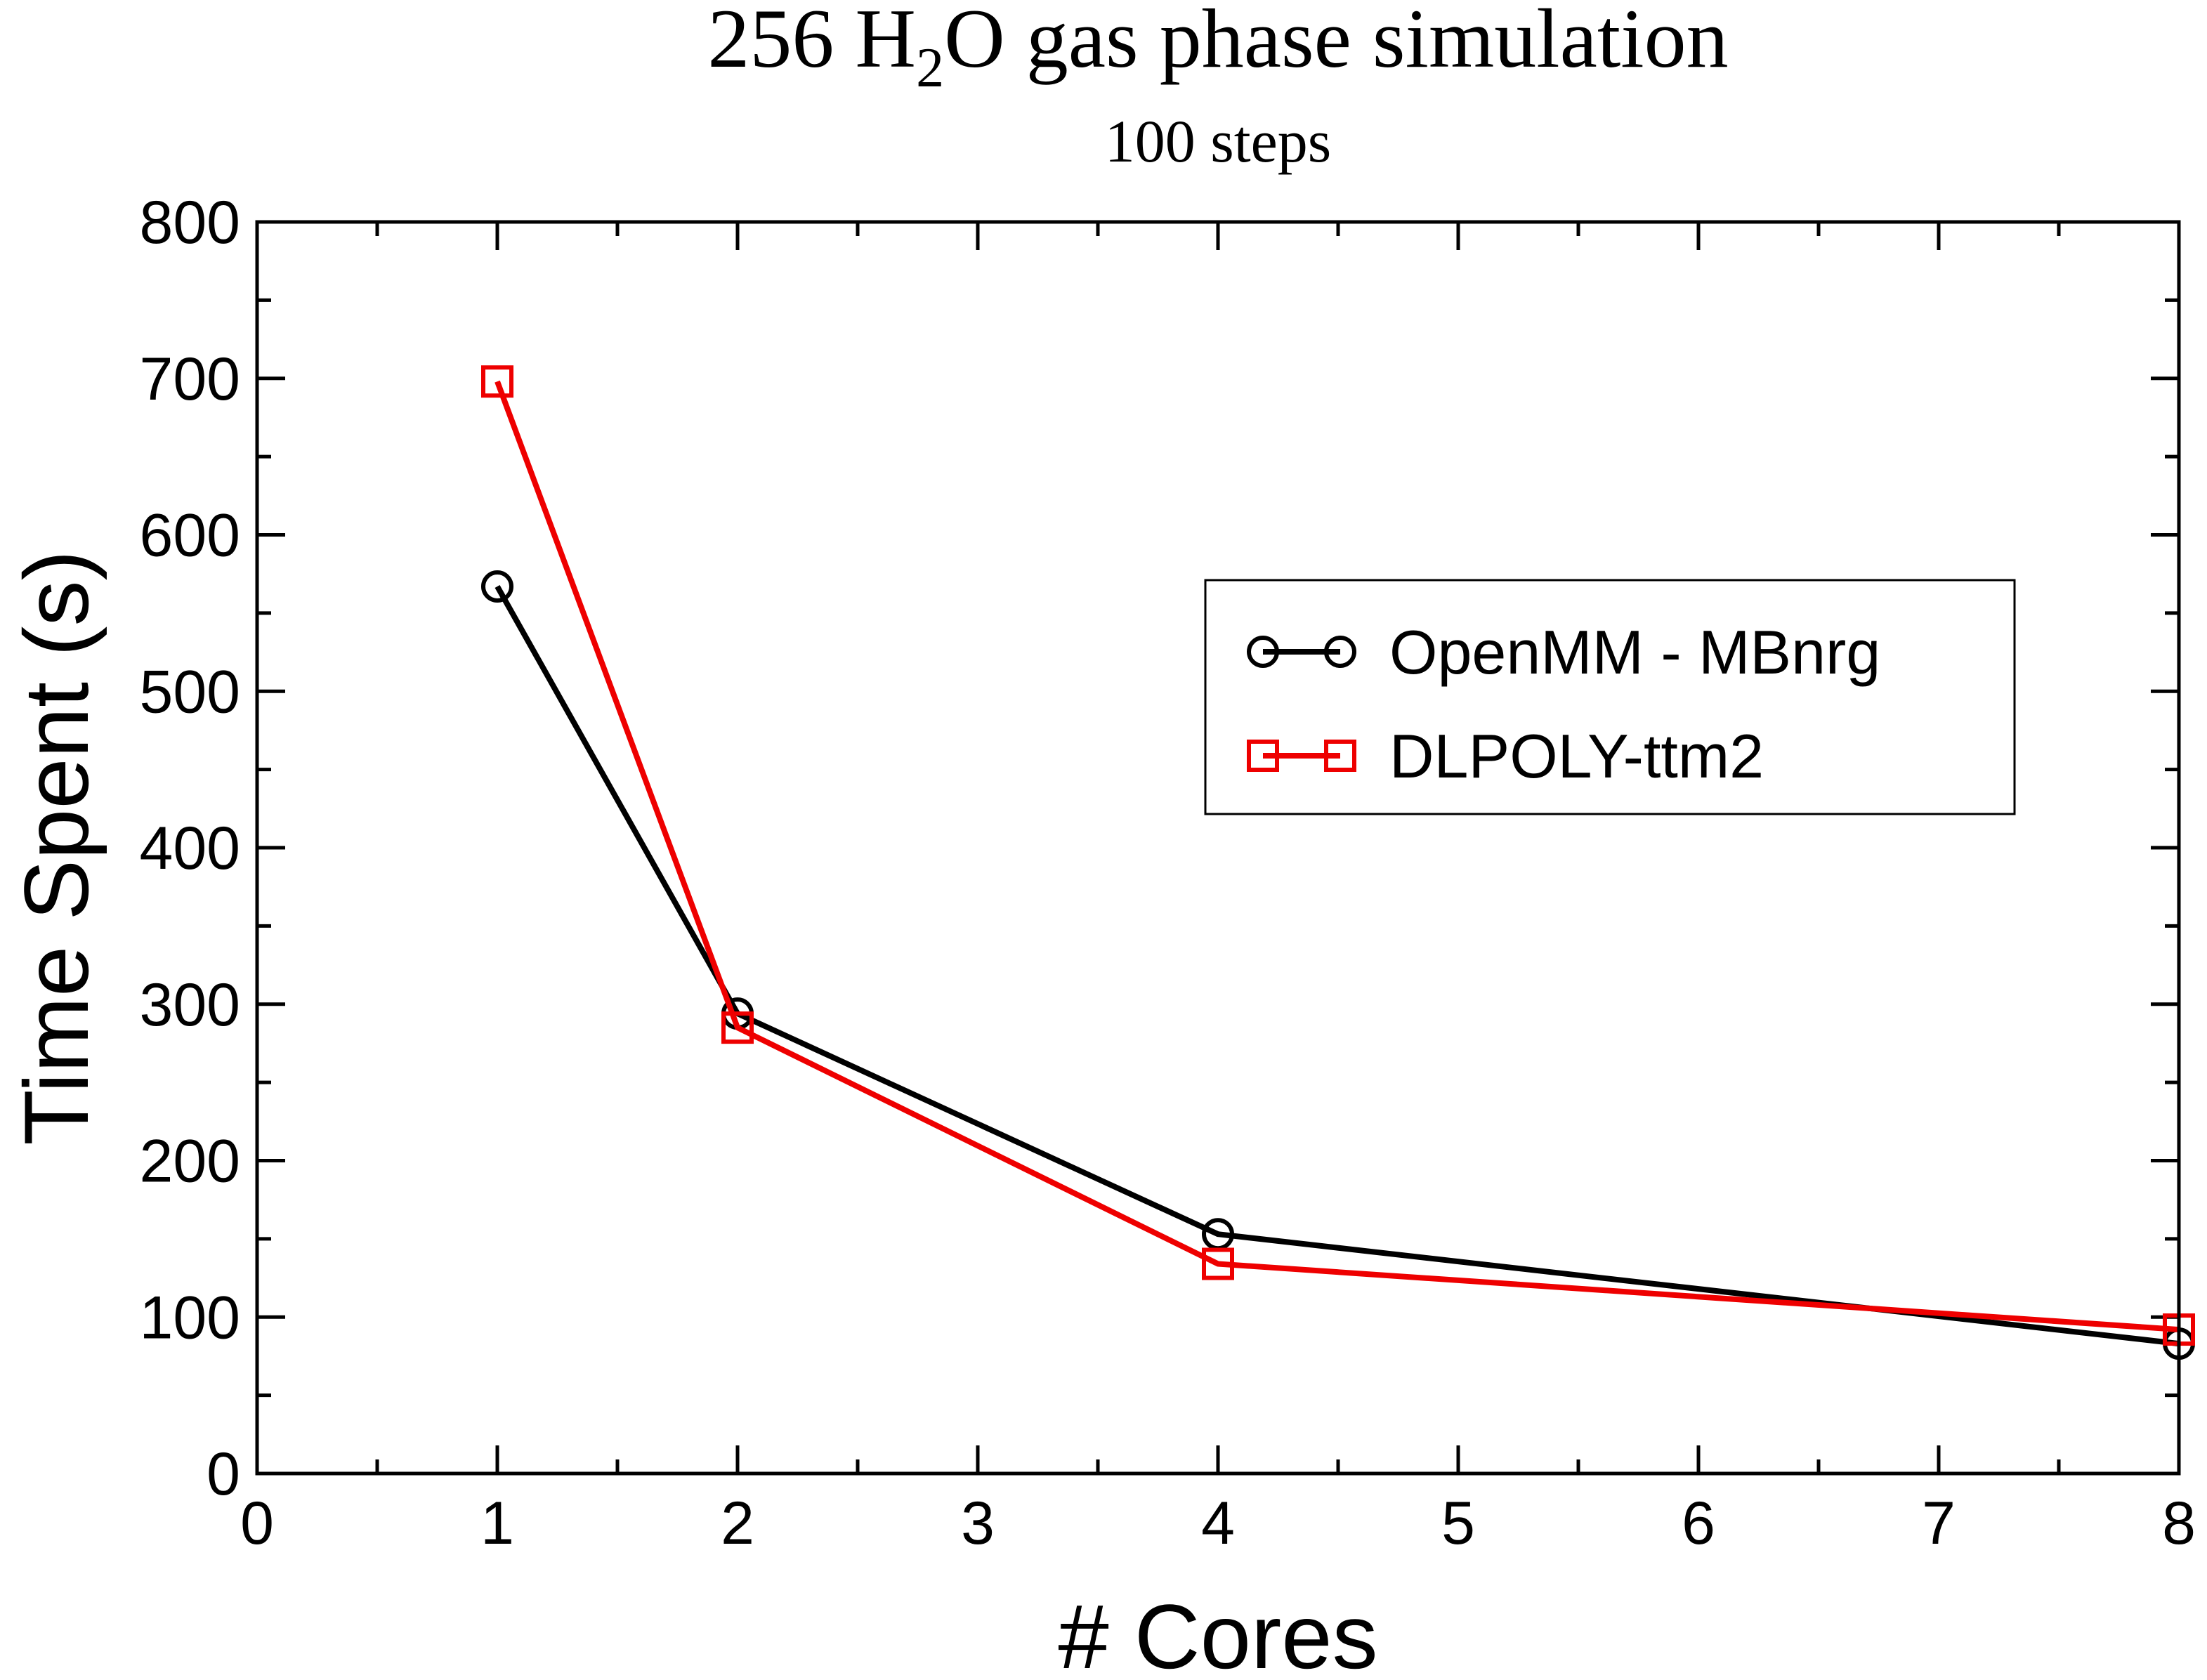 This screenshot has width=2207, height=1680. Describe the element at coordinates (811, 42) in the screenshot. I see `chart-title-pre: 256 H` at that location.